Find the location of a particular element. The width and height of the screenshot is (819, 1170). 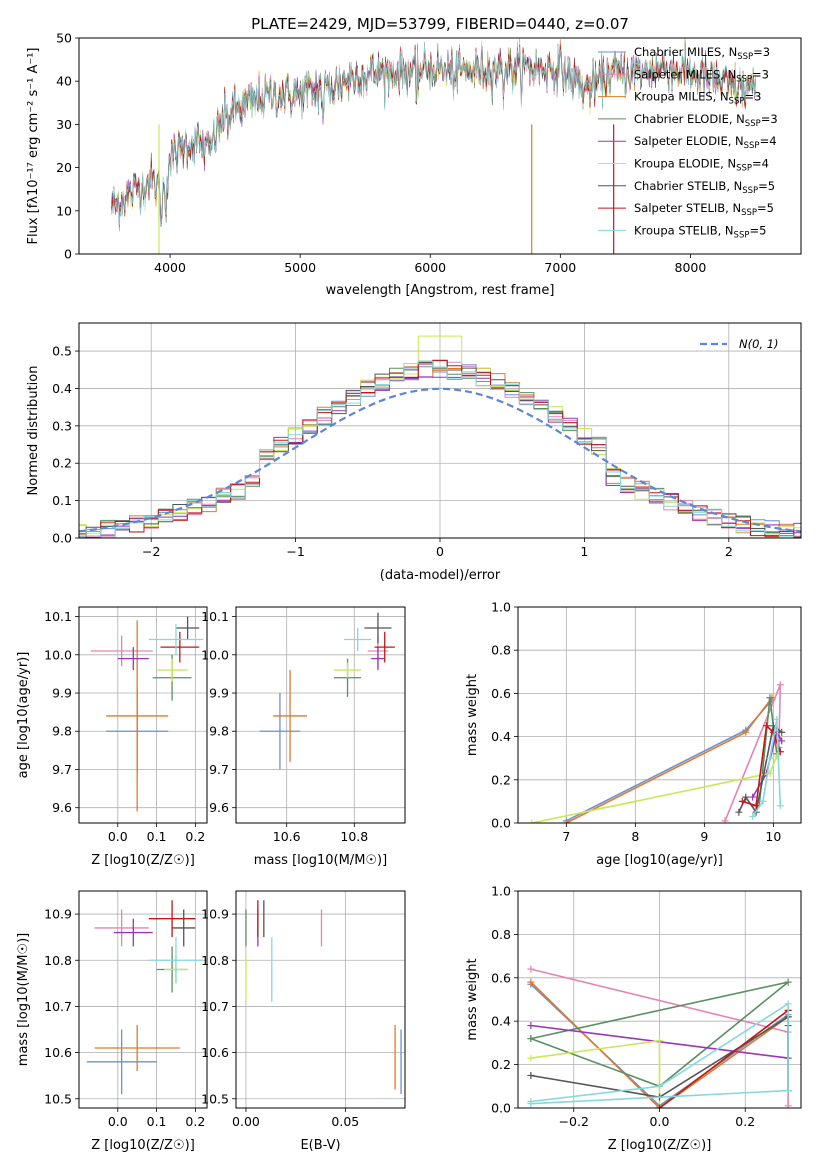

x-tick-label: 1 is located at coordinates (584, 551).